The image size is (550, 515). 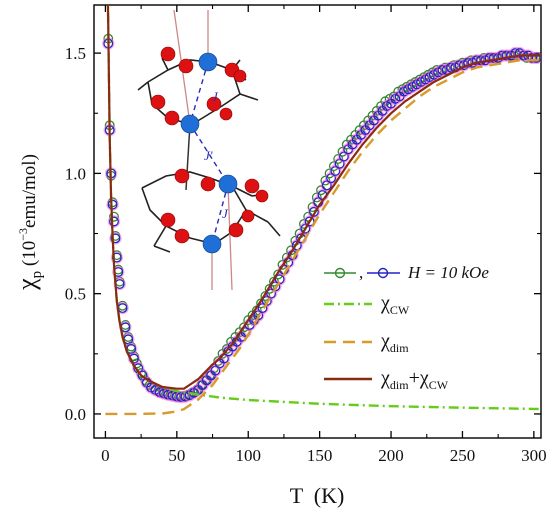 What do you see at coordinates (75, 53) in the screenshot?
I see `y-tick-label: 1.5` at bounding box center [75, 53].